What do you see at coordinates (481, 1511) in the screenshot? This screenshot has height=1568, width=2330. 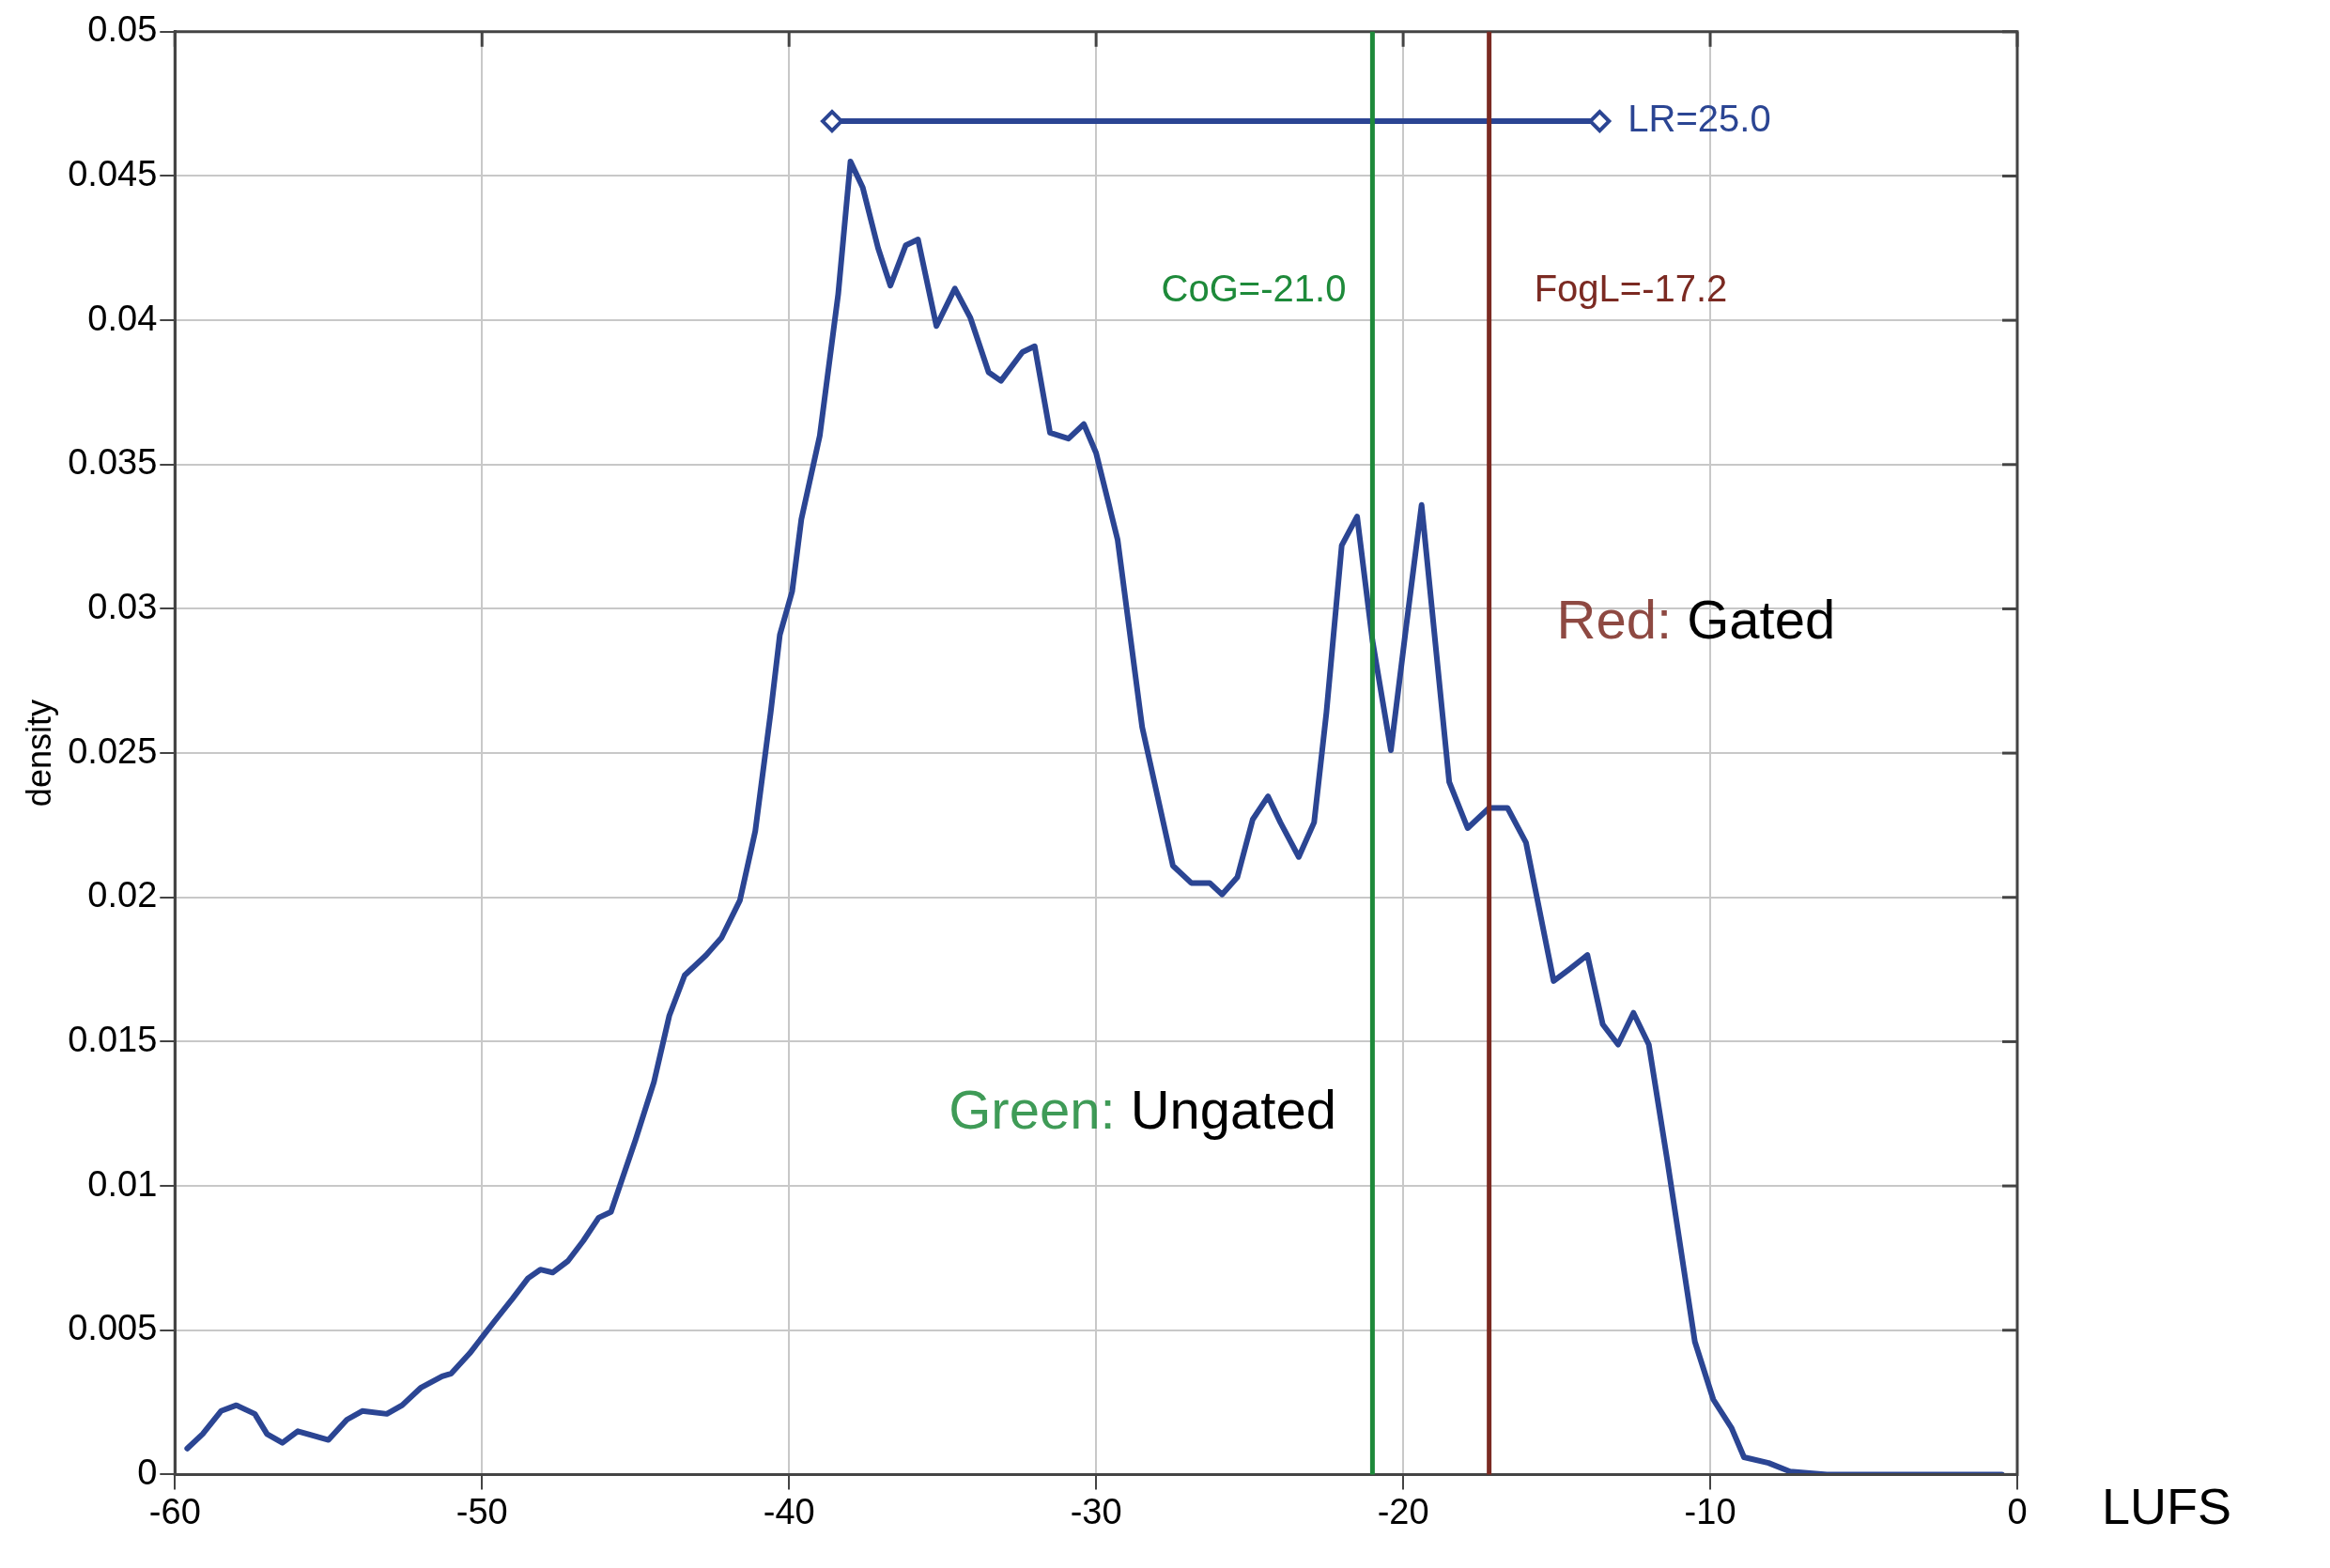 I see `x-tick-label: -50` at bounding box center [481, 1511].